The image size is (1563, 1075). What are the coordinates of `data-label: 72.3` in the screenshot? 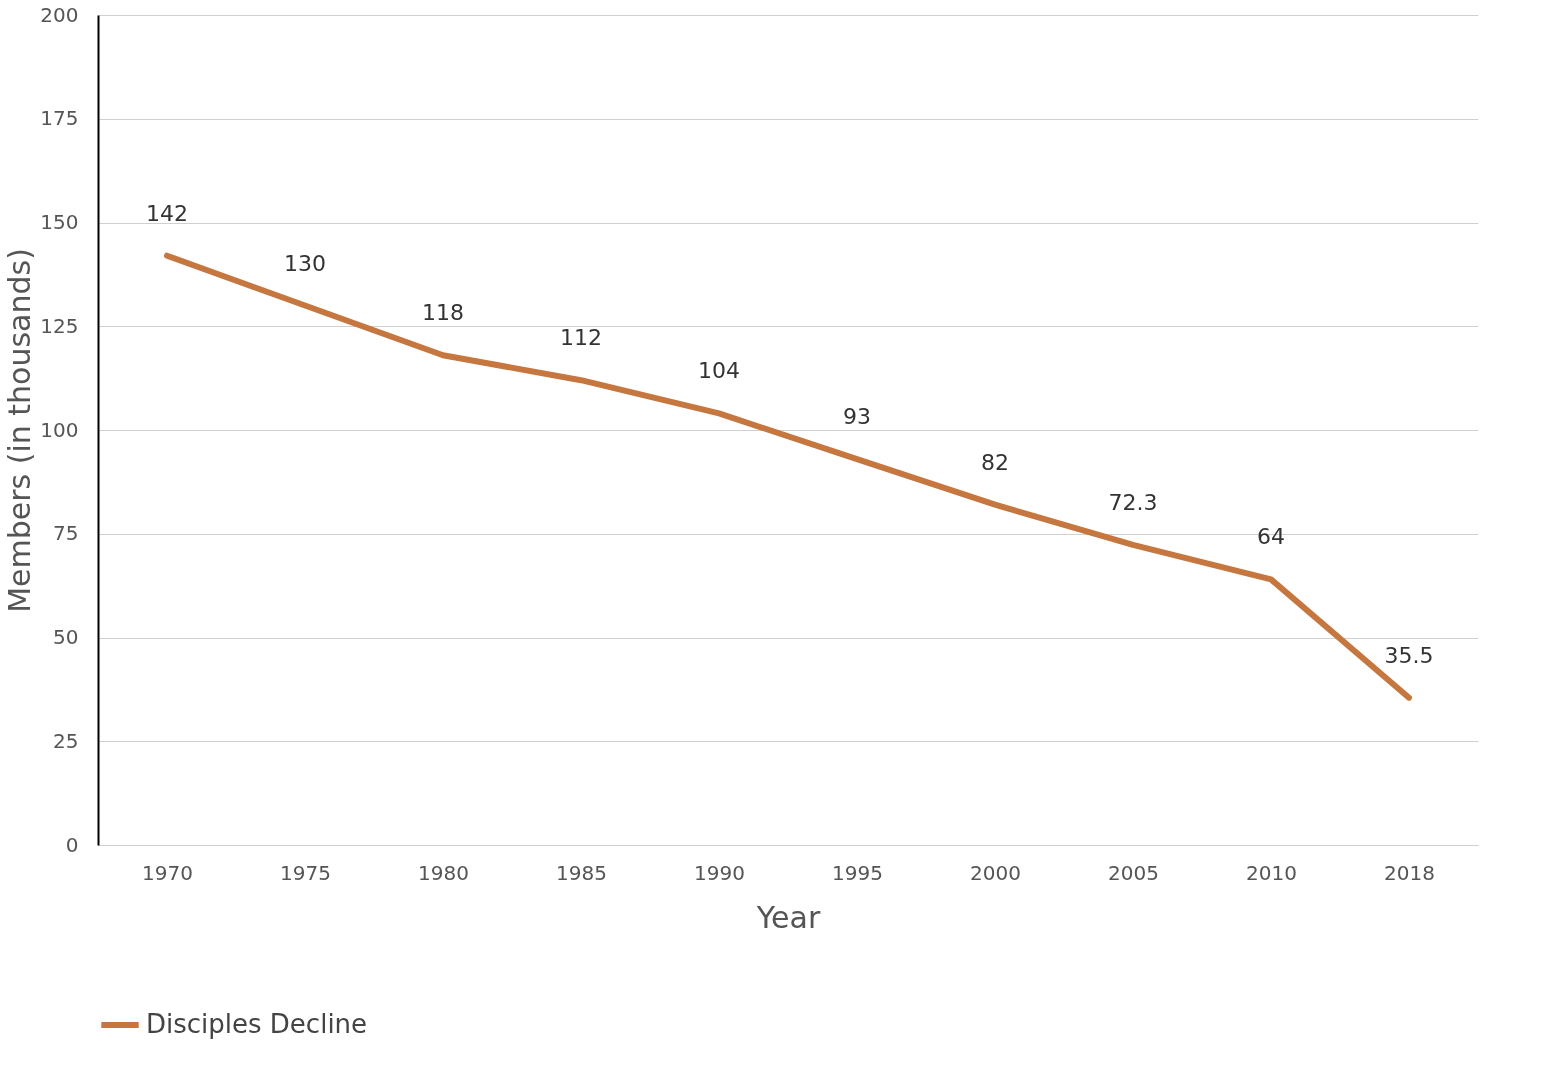 It's located at (1133, 502).